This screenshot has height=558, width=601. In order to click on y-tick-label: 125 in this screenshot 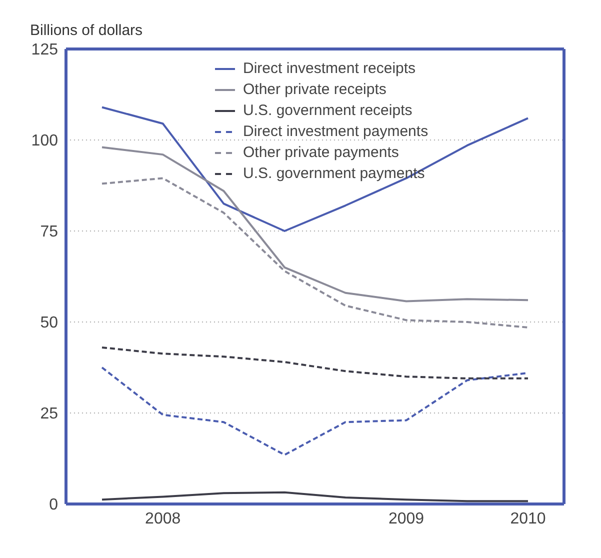, I will do `click(44, 50)`.